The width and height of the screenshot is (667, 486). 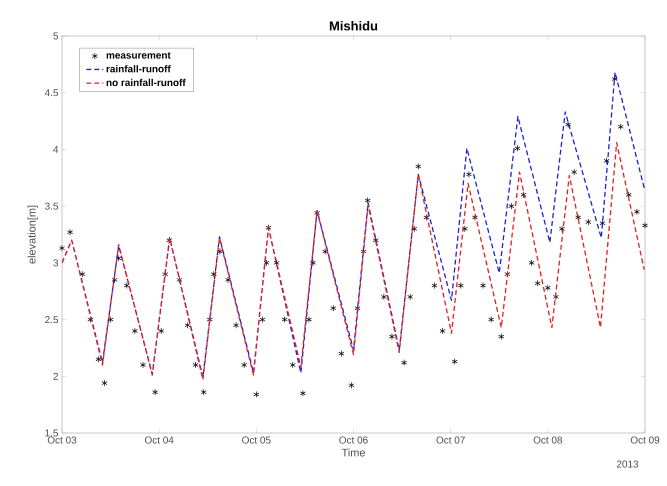 I want to click on y-tick-label: 3, so click(x=55, y=262).